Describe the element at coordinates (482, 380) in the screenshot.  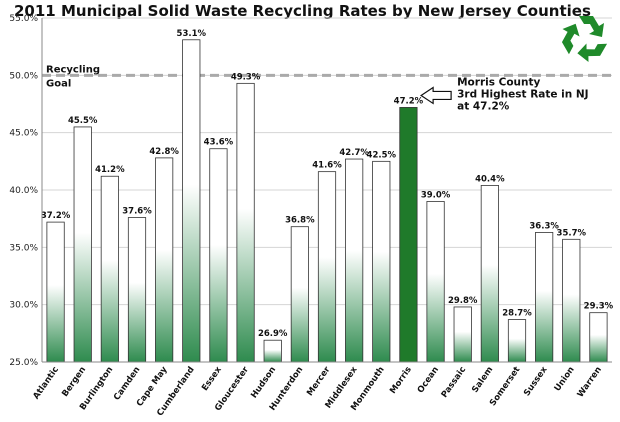
I see `x-tick-label: Salem` at that location.